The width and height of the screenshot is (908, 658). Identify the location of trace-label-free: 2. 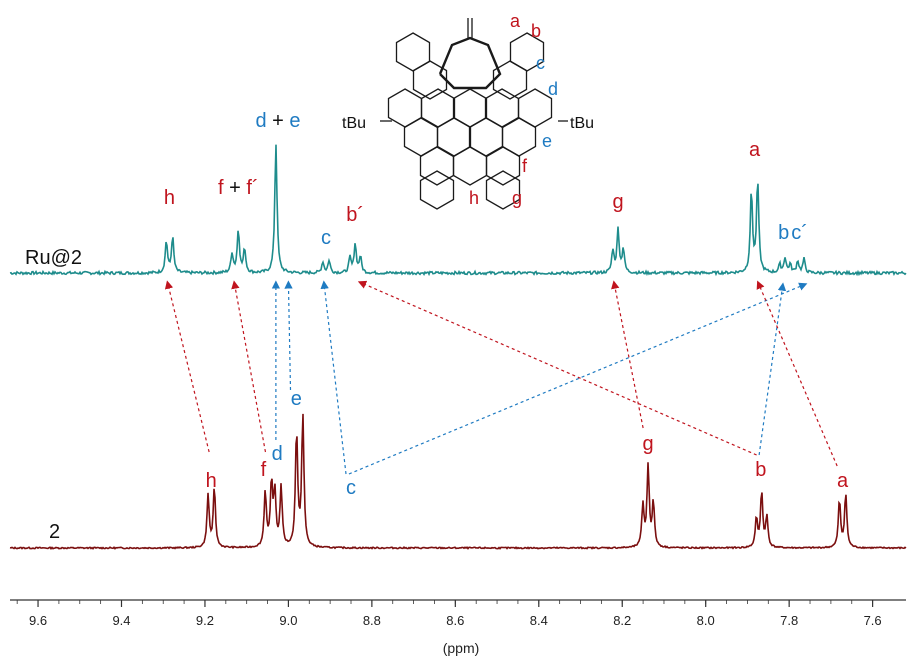
(54, 532).